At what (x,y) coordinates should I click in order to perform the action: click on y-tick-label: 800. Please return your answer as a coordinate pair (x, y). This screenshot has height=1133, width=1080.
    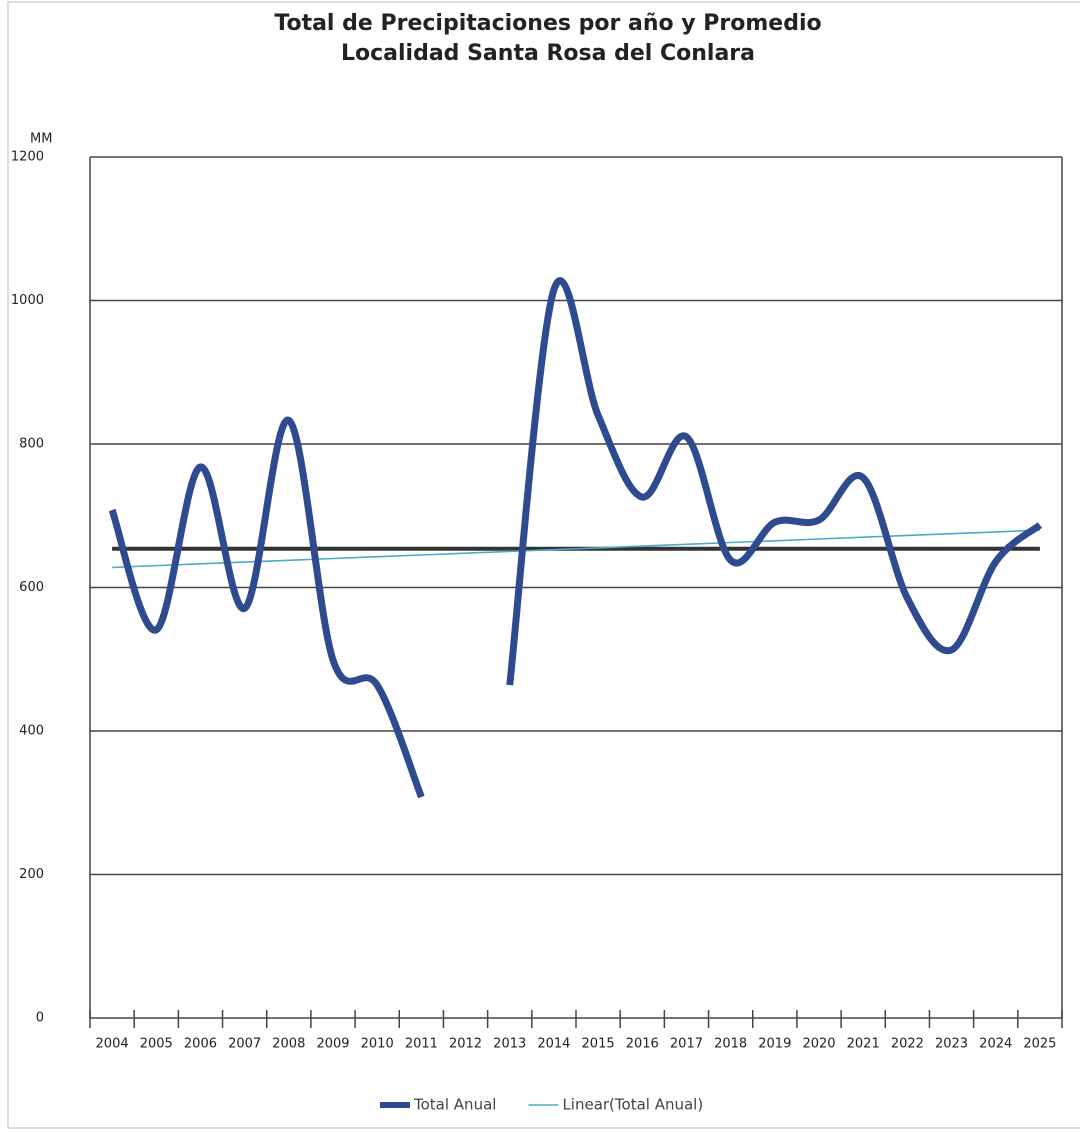
    Looking at the image, I should click on (31, 444).